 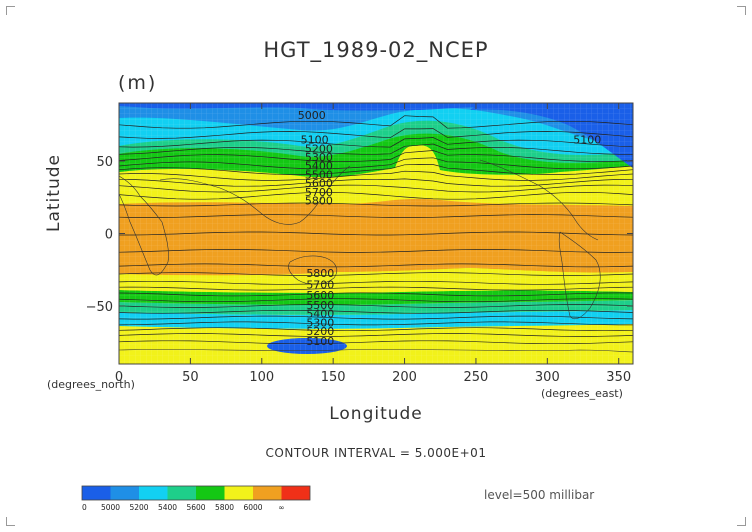 I want to click on coast-asia, so click(x=255, y=195).